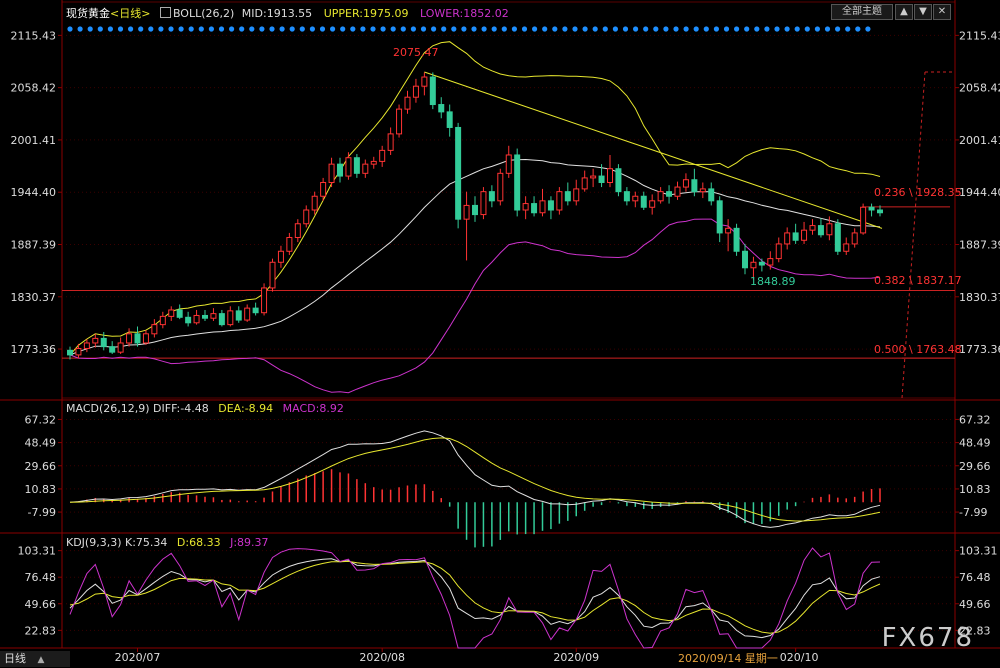  I want to click on kdj-left-tick-label: 49.66, so click(41, 604).